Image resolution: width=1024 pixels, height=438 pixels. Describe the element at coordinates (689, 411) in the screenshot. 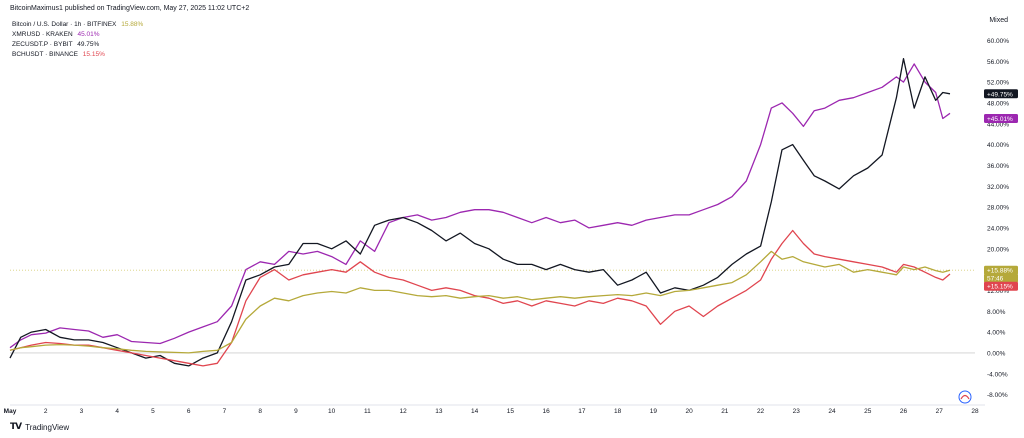

I see `x-tick-label: 20` at that location.